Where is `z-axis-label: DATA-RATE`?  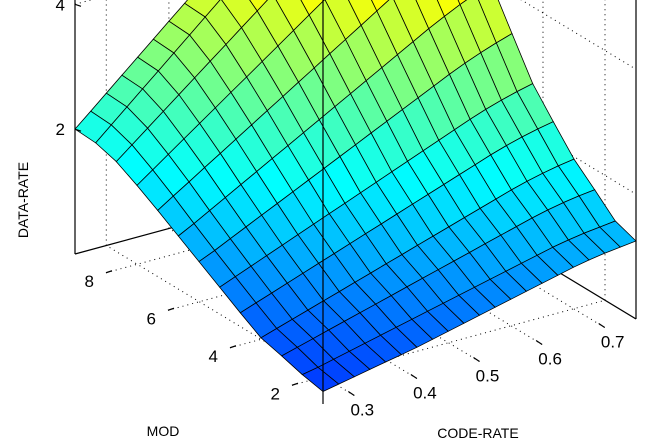
z-axis-label: DATA-RATE is located at coordinates (23, 200).